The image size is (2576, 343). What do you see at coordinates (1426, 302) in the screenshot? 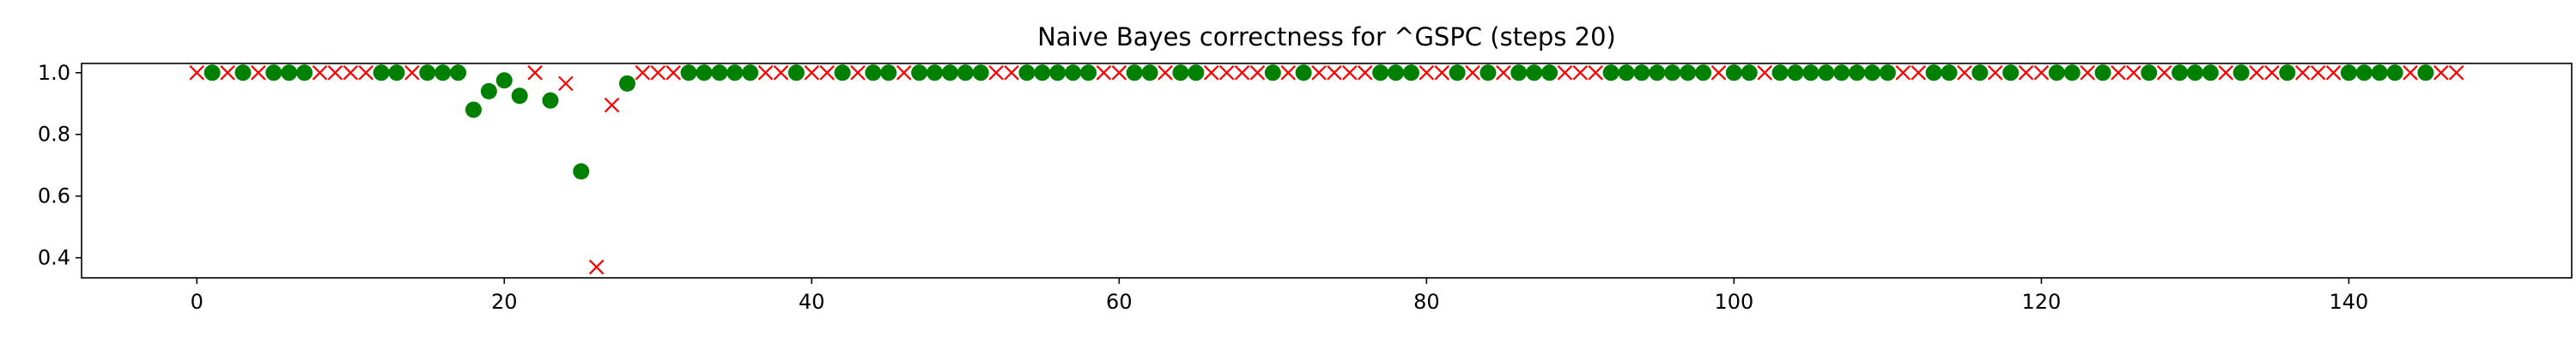
I see `x-tick-label: 80` at bounding box center [1426, 302].